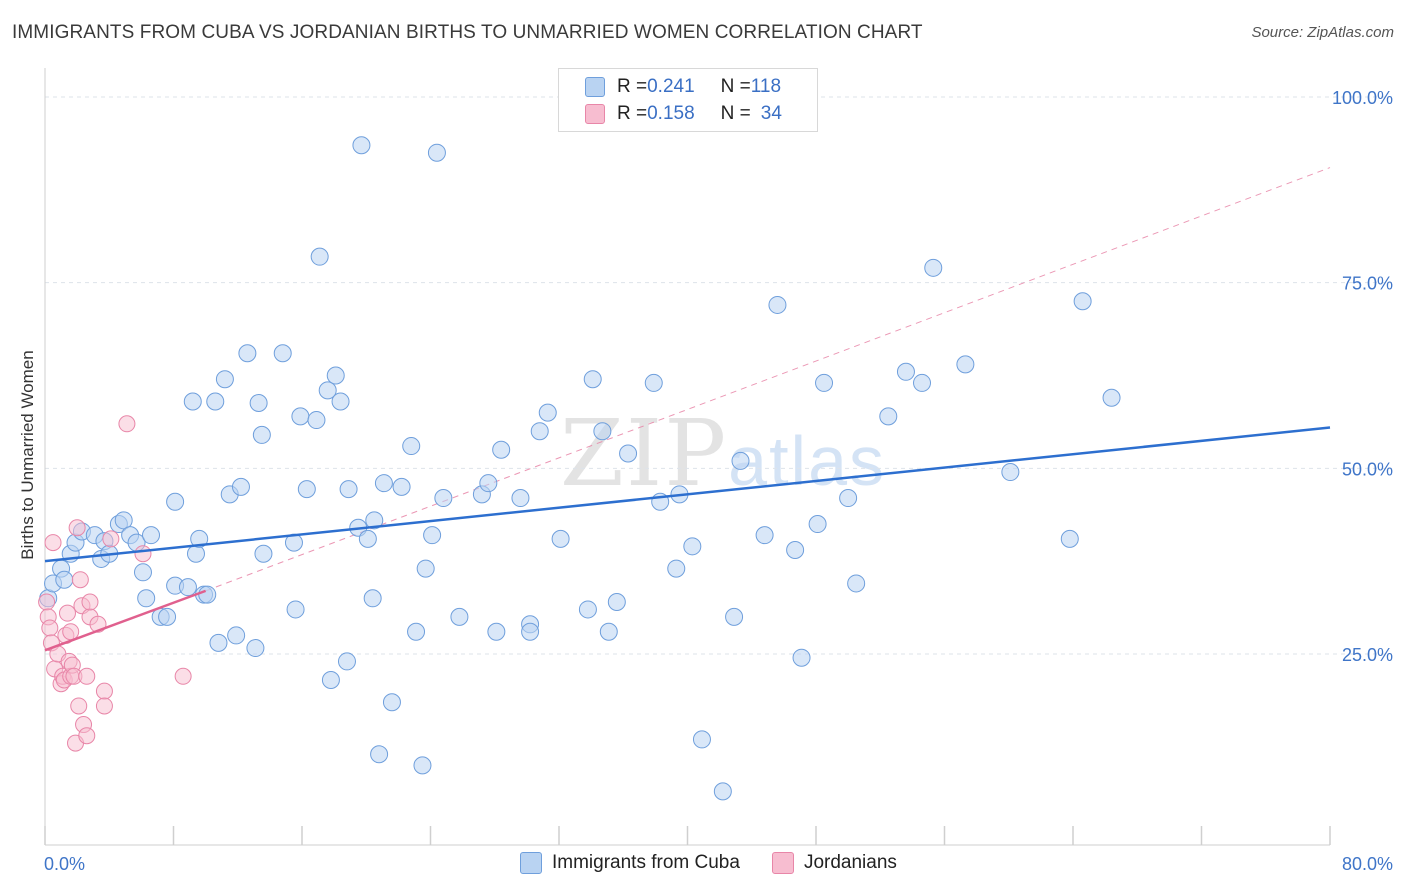  I want to click on legend-label-jordan: Jordanians, so click(850, 862).